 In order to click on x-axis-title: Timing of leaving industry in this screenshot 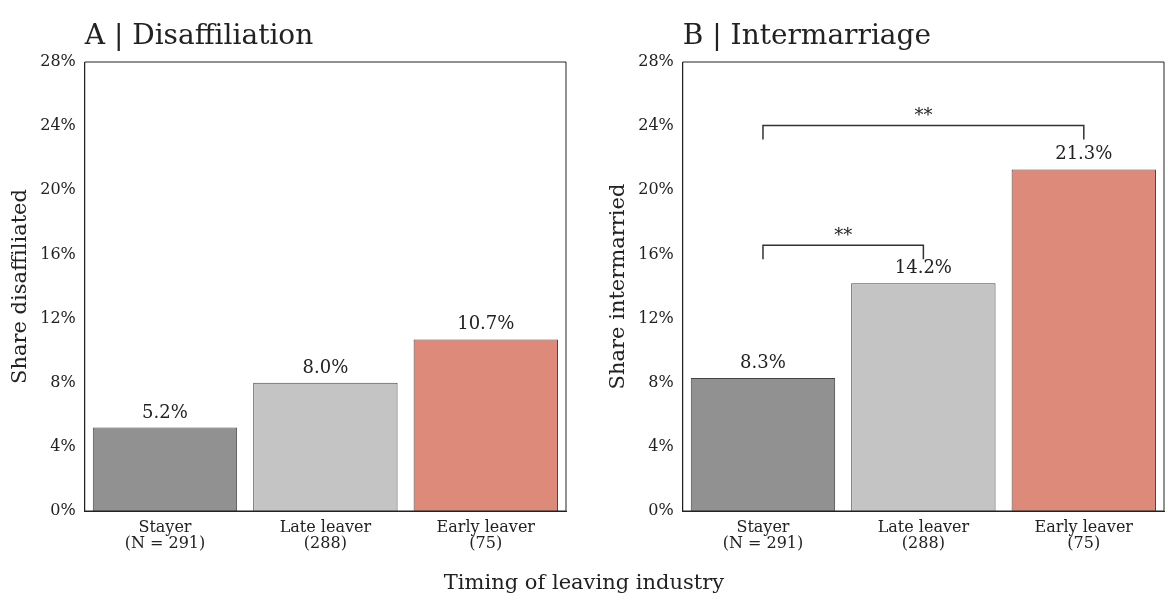, I will do `click(584, 582)`.